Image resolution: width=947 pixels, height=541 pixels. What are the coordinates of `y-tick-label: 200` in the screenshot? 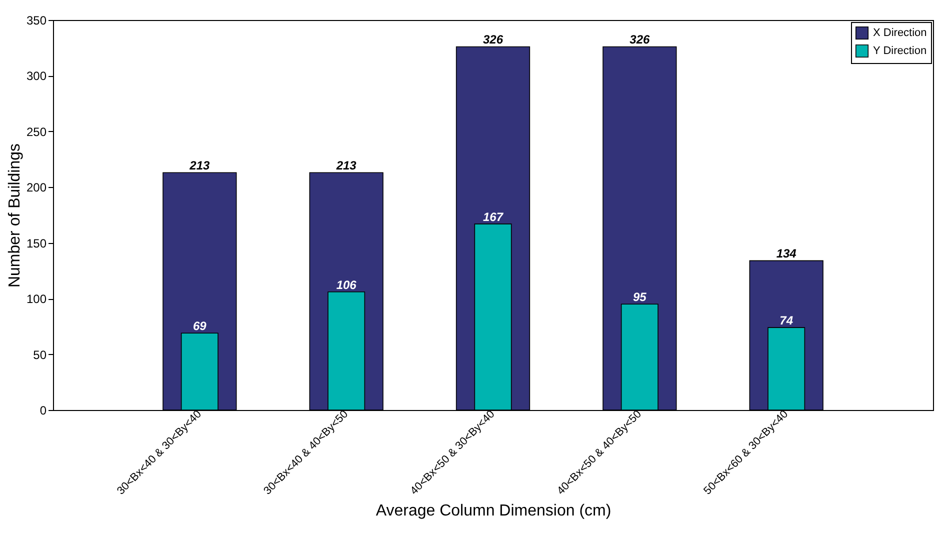 It's located at (36, 187).